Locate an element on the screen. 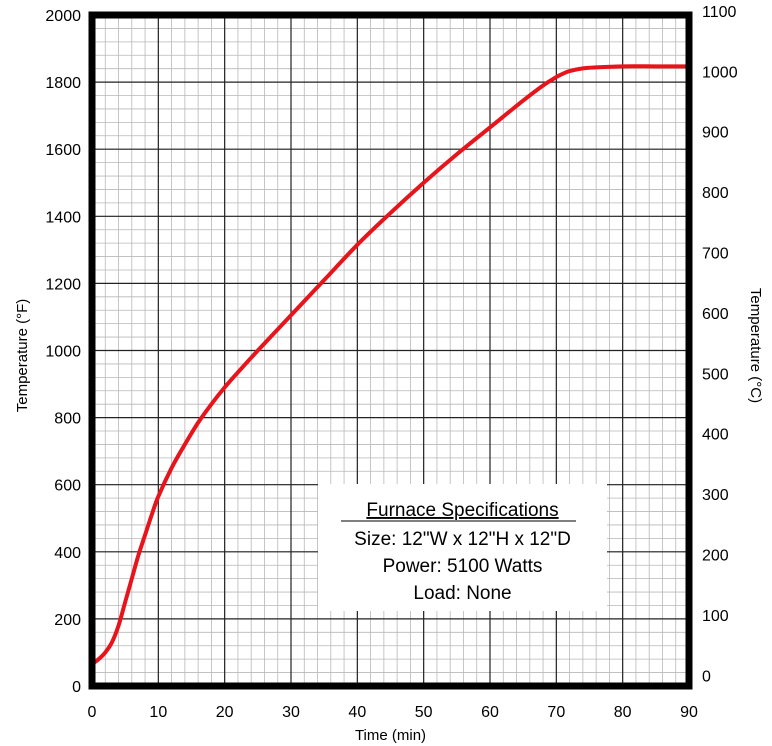 The image size is (772, 746). y2-tick-label: 500 is located at coordinates (715, 374).